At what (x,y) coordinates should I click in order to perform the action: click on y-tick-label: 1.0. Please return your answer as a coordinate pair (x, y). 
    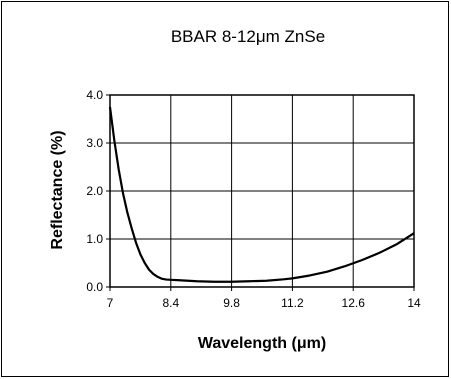
    Looking at the image, I should click on (94, 239).